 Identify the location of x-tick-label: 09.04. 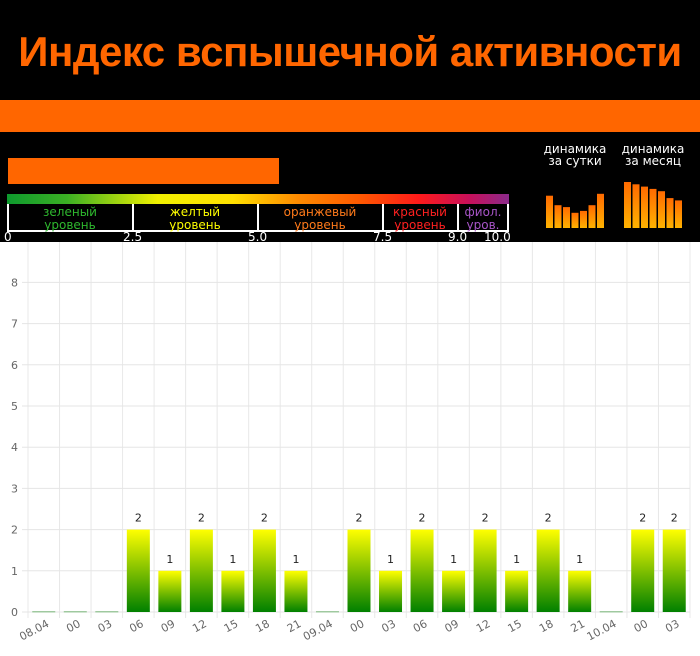
(318, 630).